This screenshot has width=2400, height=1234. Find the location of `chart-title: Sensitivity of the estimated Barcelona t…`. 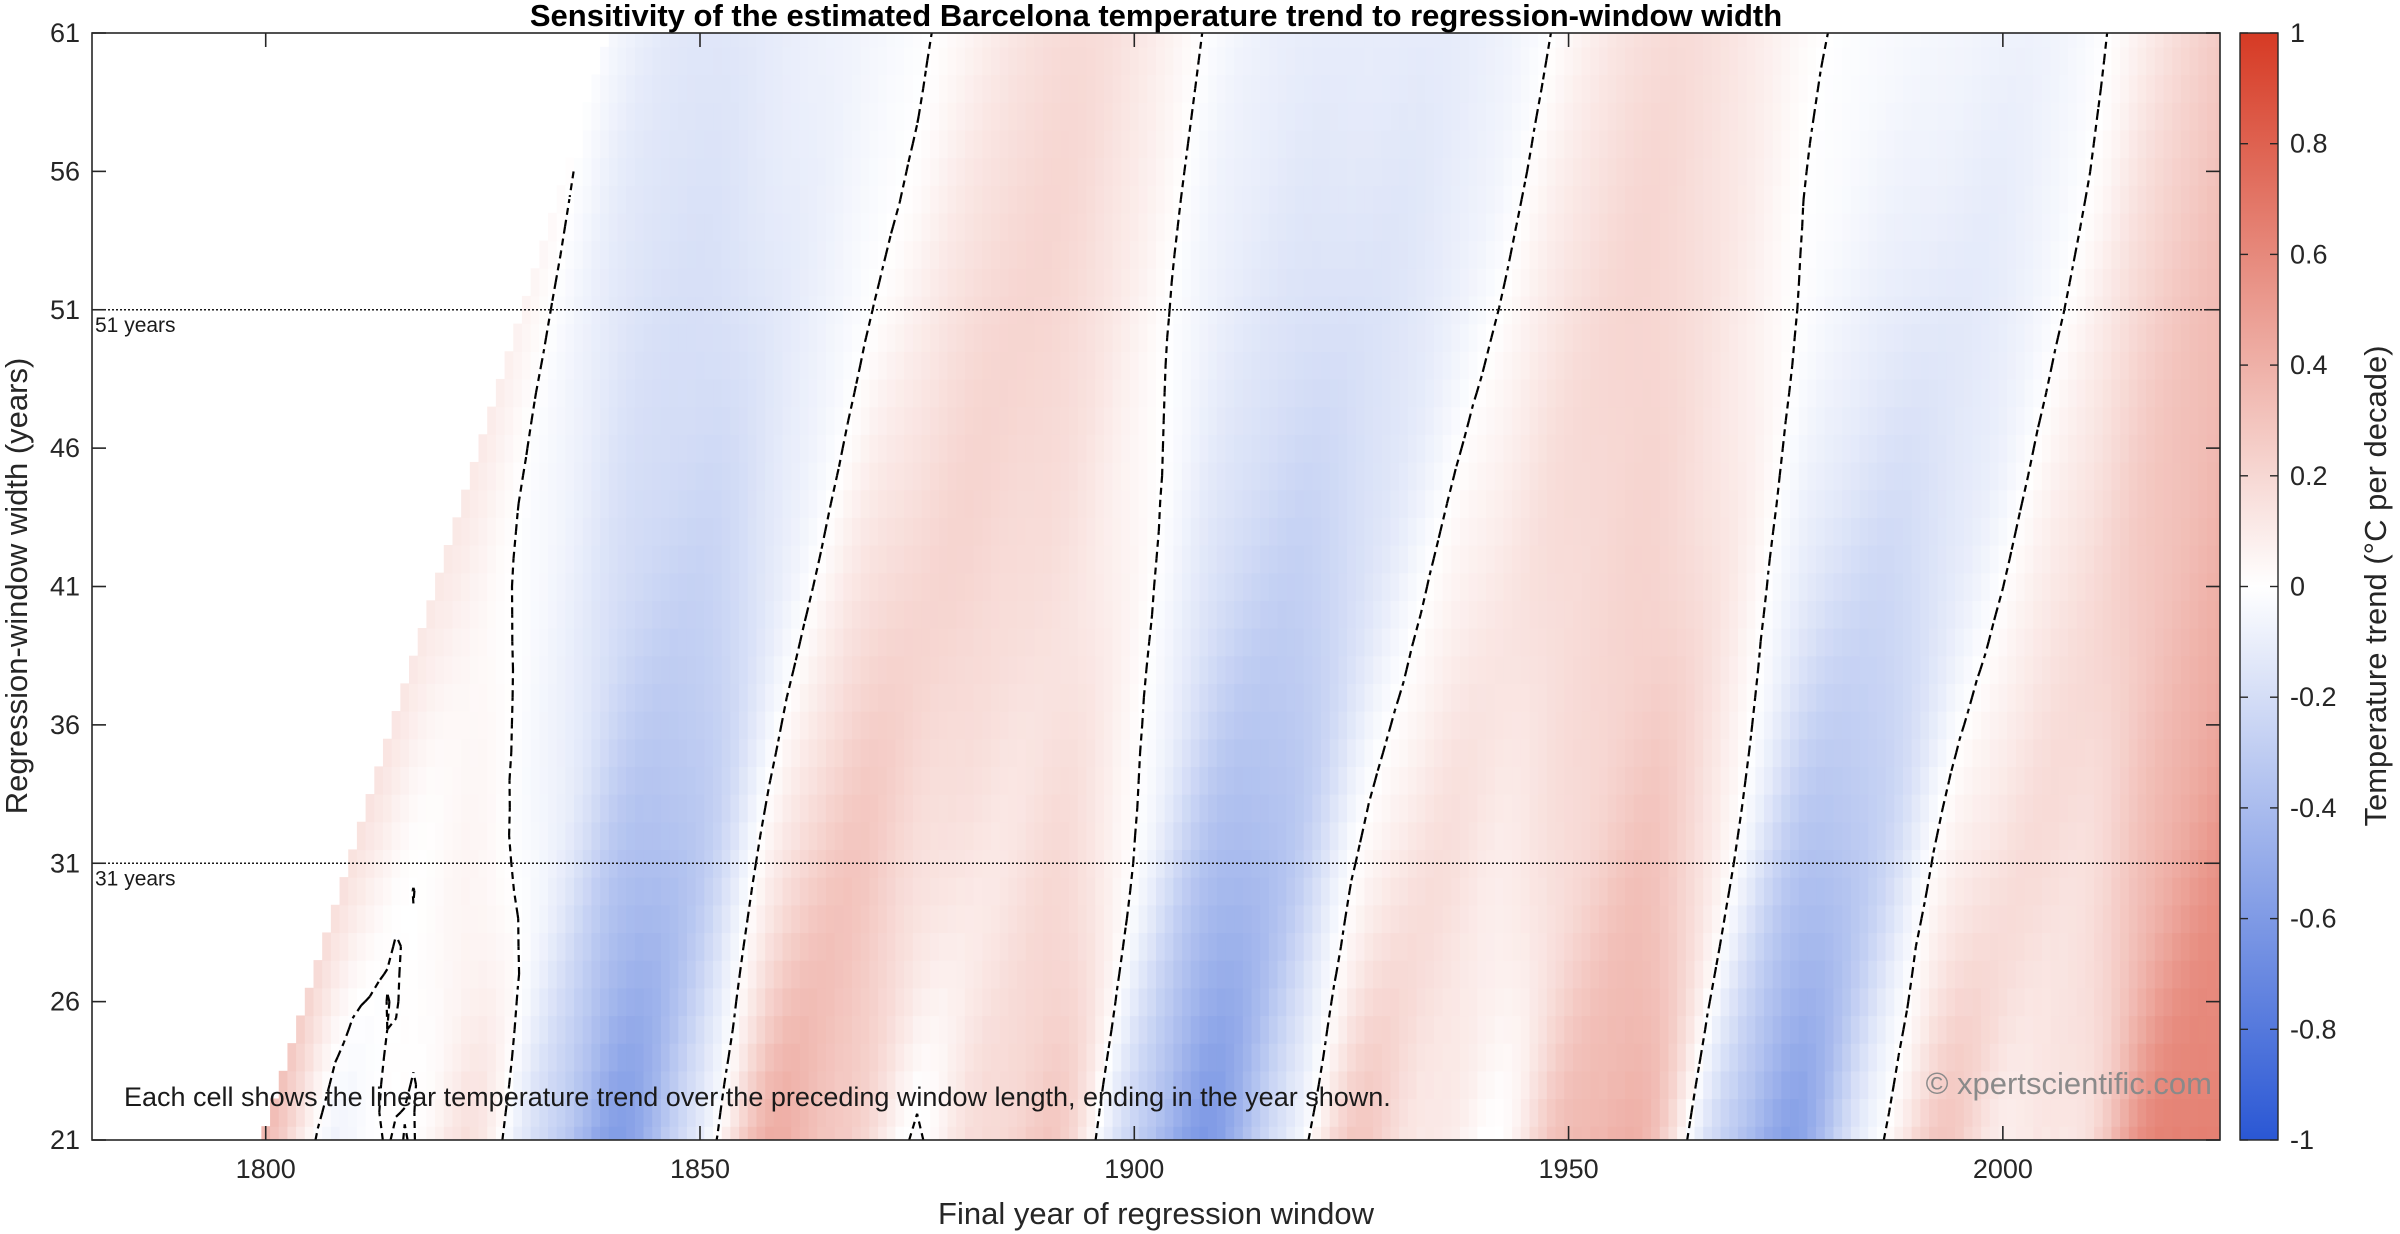

chart-title: Sensitivity of the estimated Barcelona t… is located at coordinates (1156, 16).